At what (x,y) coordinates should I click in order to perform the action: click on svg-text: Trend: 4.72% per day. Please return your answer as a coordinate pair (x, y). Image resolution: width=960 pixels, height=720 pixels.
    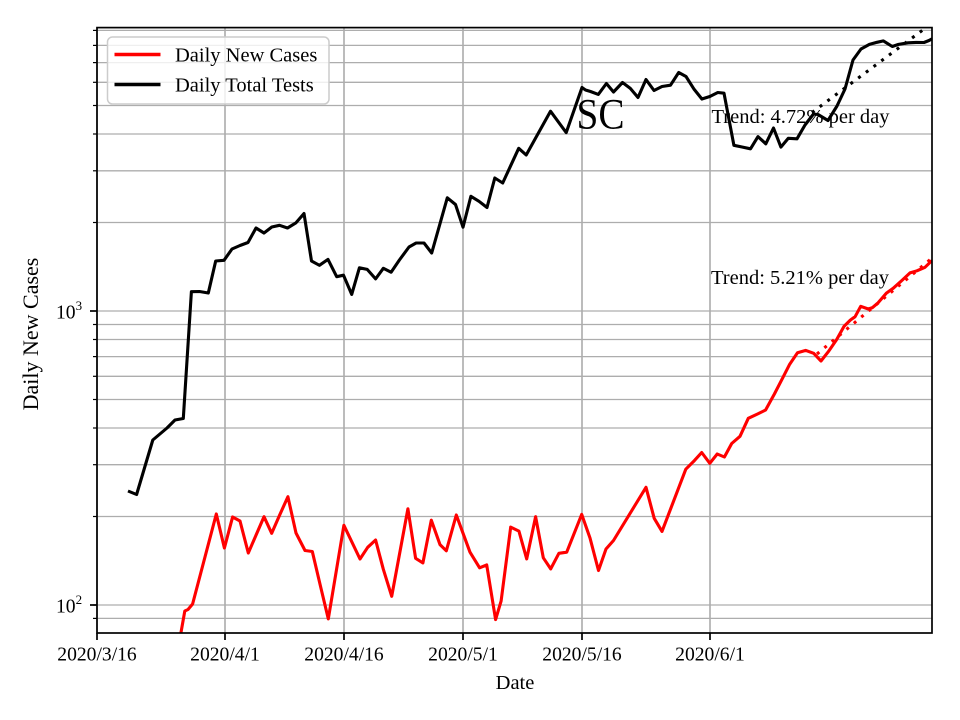
    Looking at the image, I should click on (801, 117).